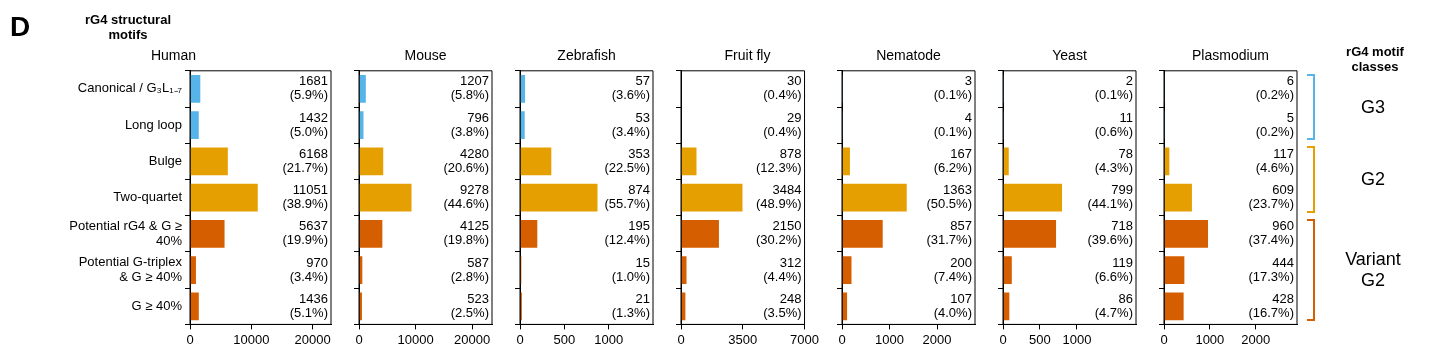  What do you see at coordinates (1110, 233) in the screenshot?
I see `data-label: 718 (39.6%)` at bounding box center [1110, 233].